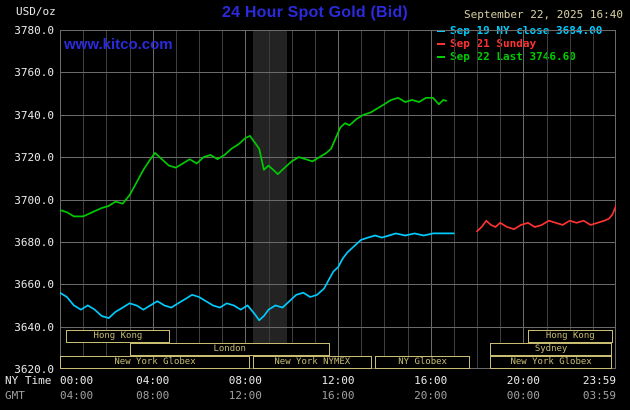  What do you see at coordinates (338, 395) in the screenshot?
I see `x-tick-label-gmt: 16:00` at bounding box center [338, 395].